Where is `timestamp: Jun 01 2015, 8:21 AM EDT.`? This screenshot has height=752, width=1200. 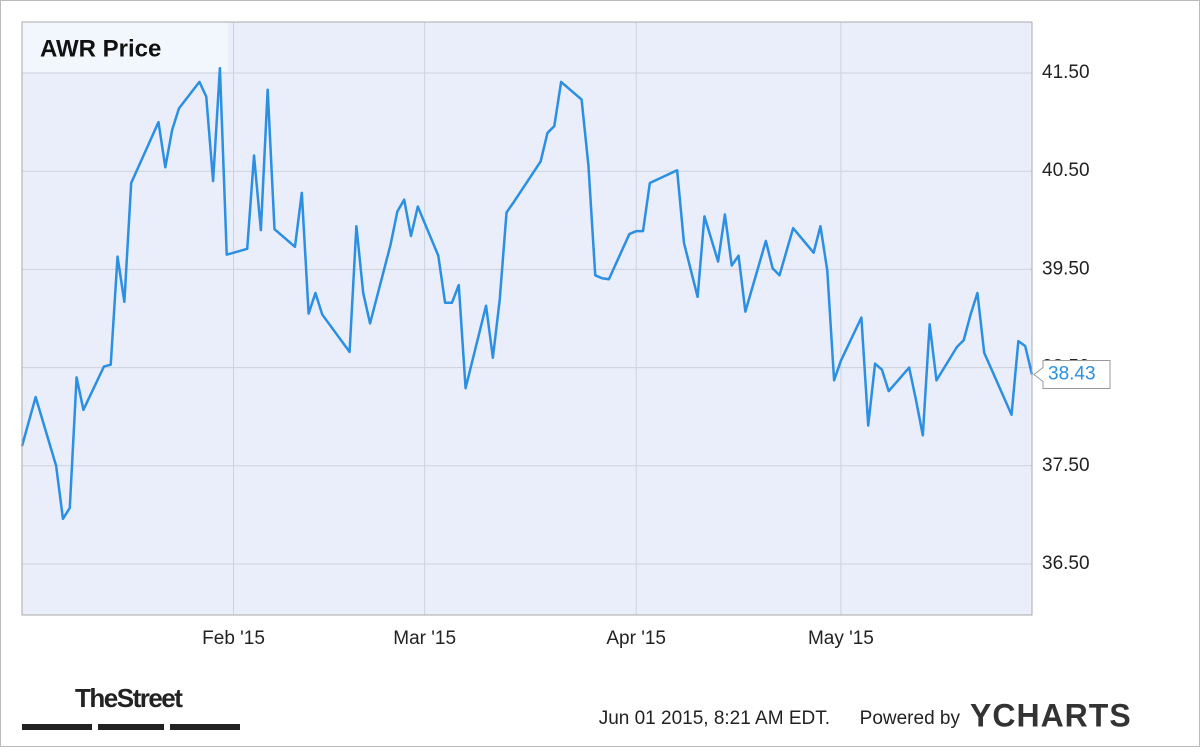
timestamp: Jun 01 2015, 8:21 AM EDT. is located at coordinates (714, 718).